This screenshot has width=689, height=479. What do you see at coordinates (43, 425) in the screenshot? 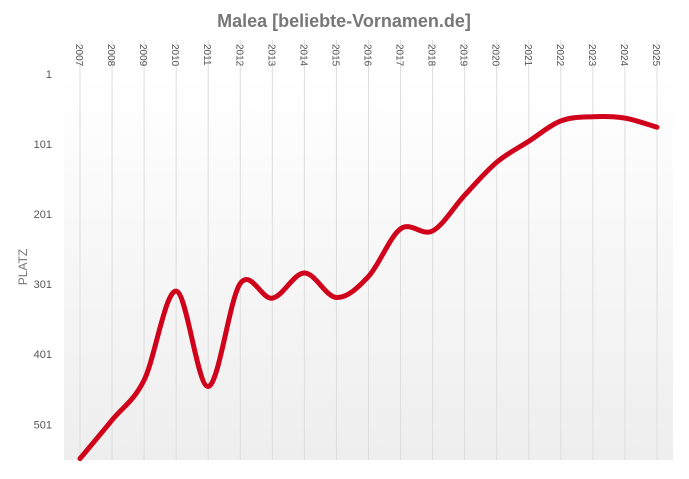
I see `y-tick-label: 501` at bounding box center [43, 425].